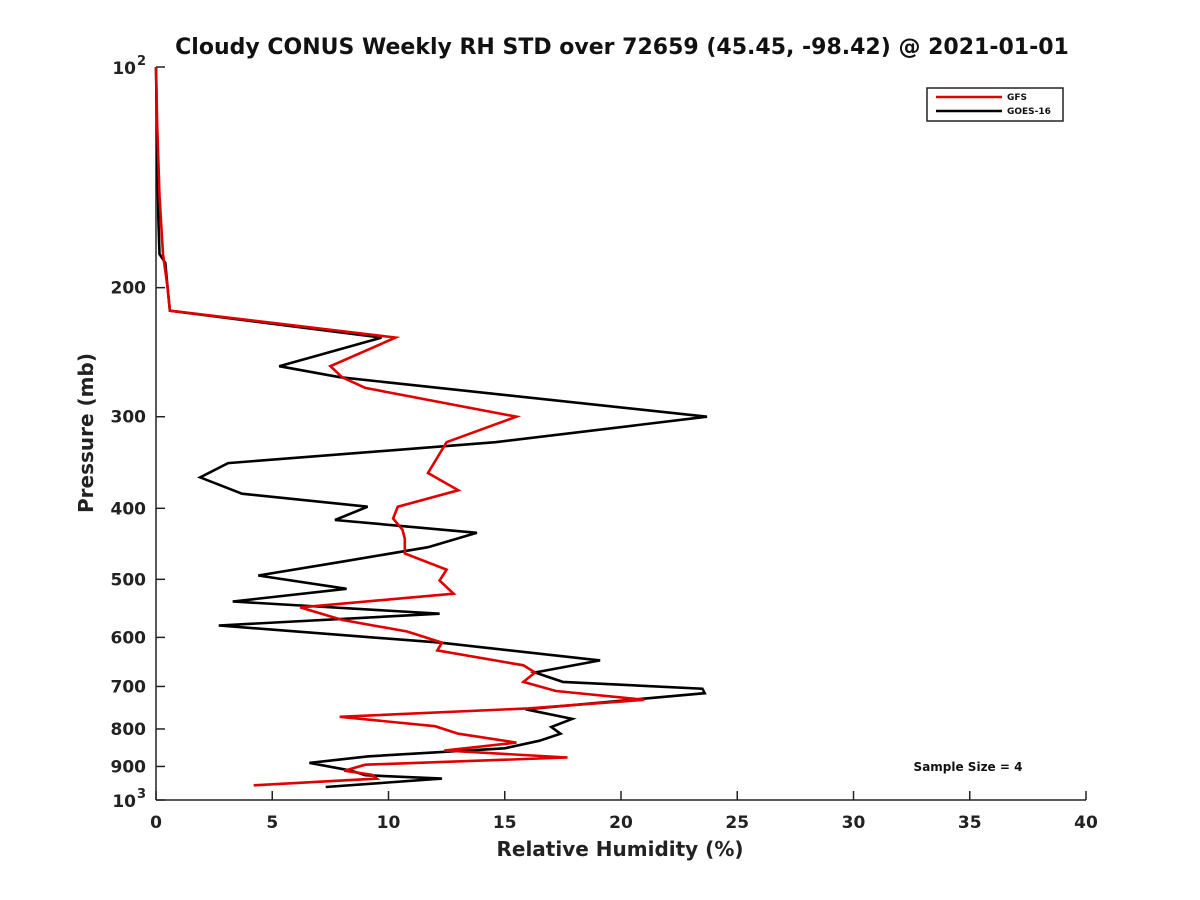  I want to click on x-axis-label: Relative Humidity (%), so click(619, 849).